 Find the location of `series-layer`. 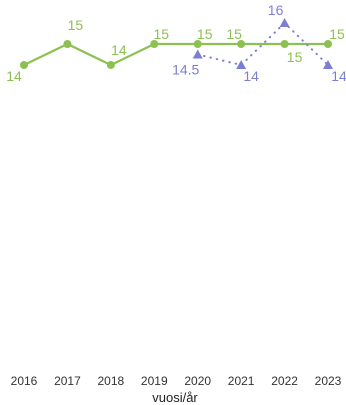

series-layer is located at coordinates (176, 43).